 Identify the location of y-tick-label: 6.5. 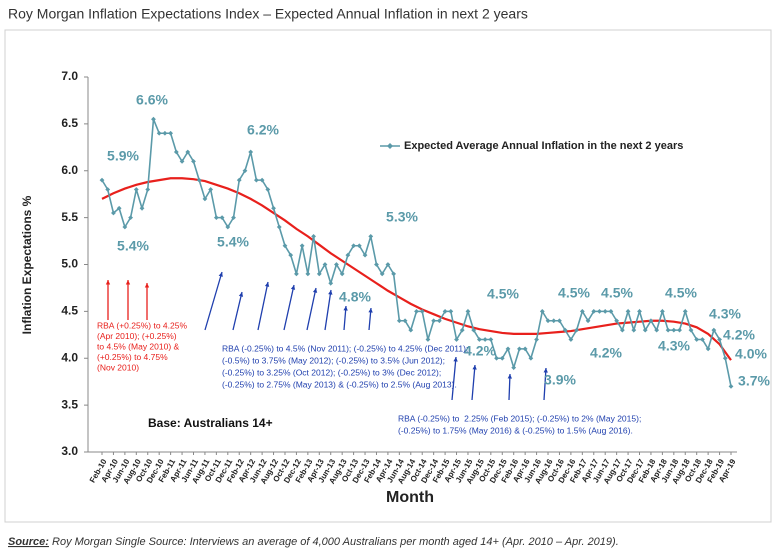
(69, 123).